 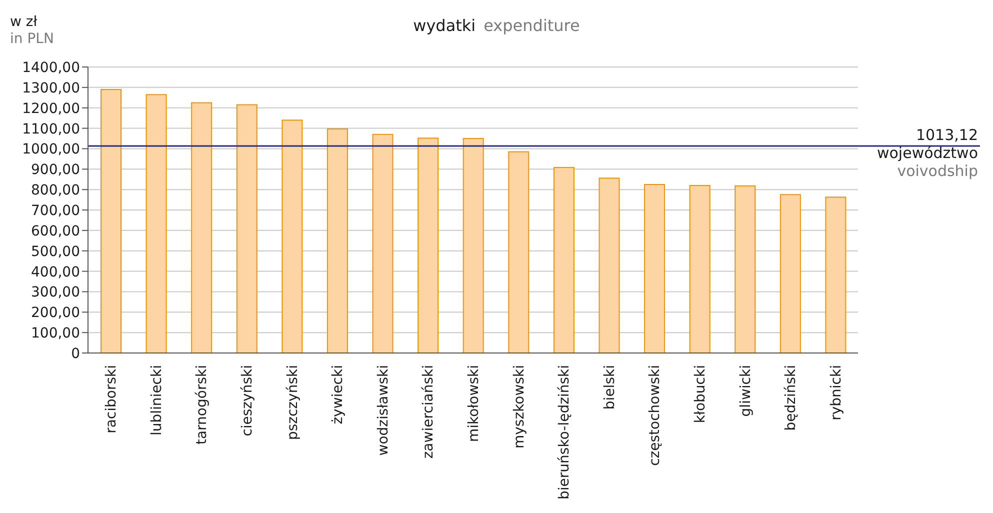 What do you see at coordinates (55, 334) in the screenshot?
I see `y-tick-label: 100,00` at bounding box center [55, 334].